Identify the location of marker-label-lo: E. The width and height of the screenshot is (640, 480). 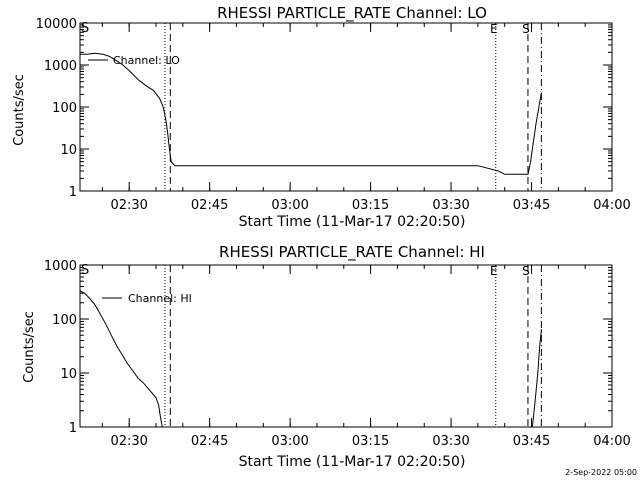
(494, 29).